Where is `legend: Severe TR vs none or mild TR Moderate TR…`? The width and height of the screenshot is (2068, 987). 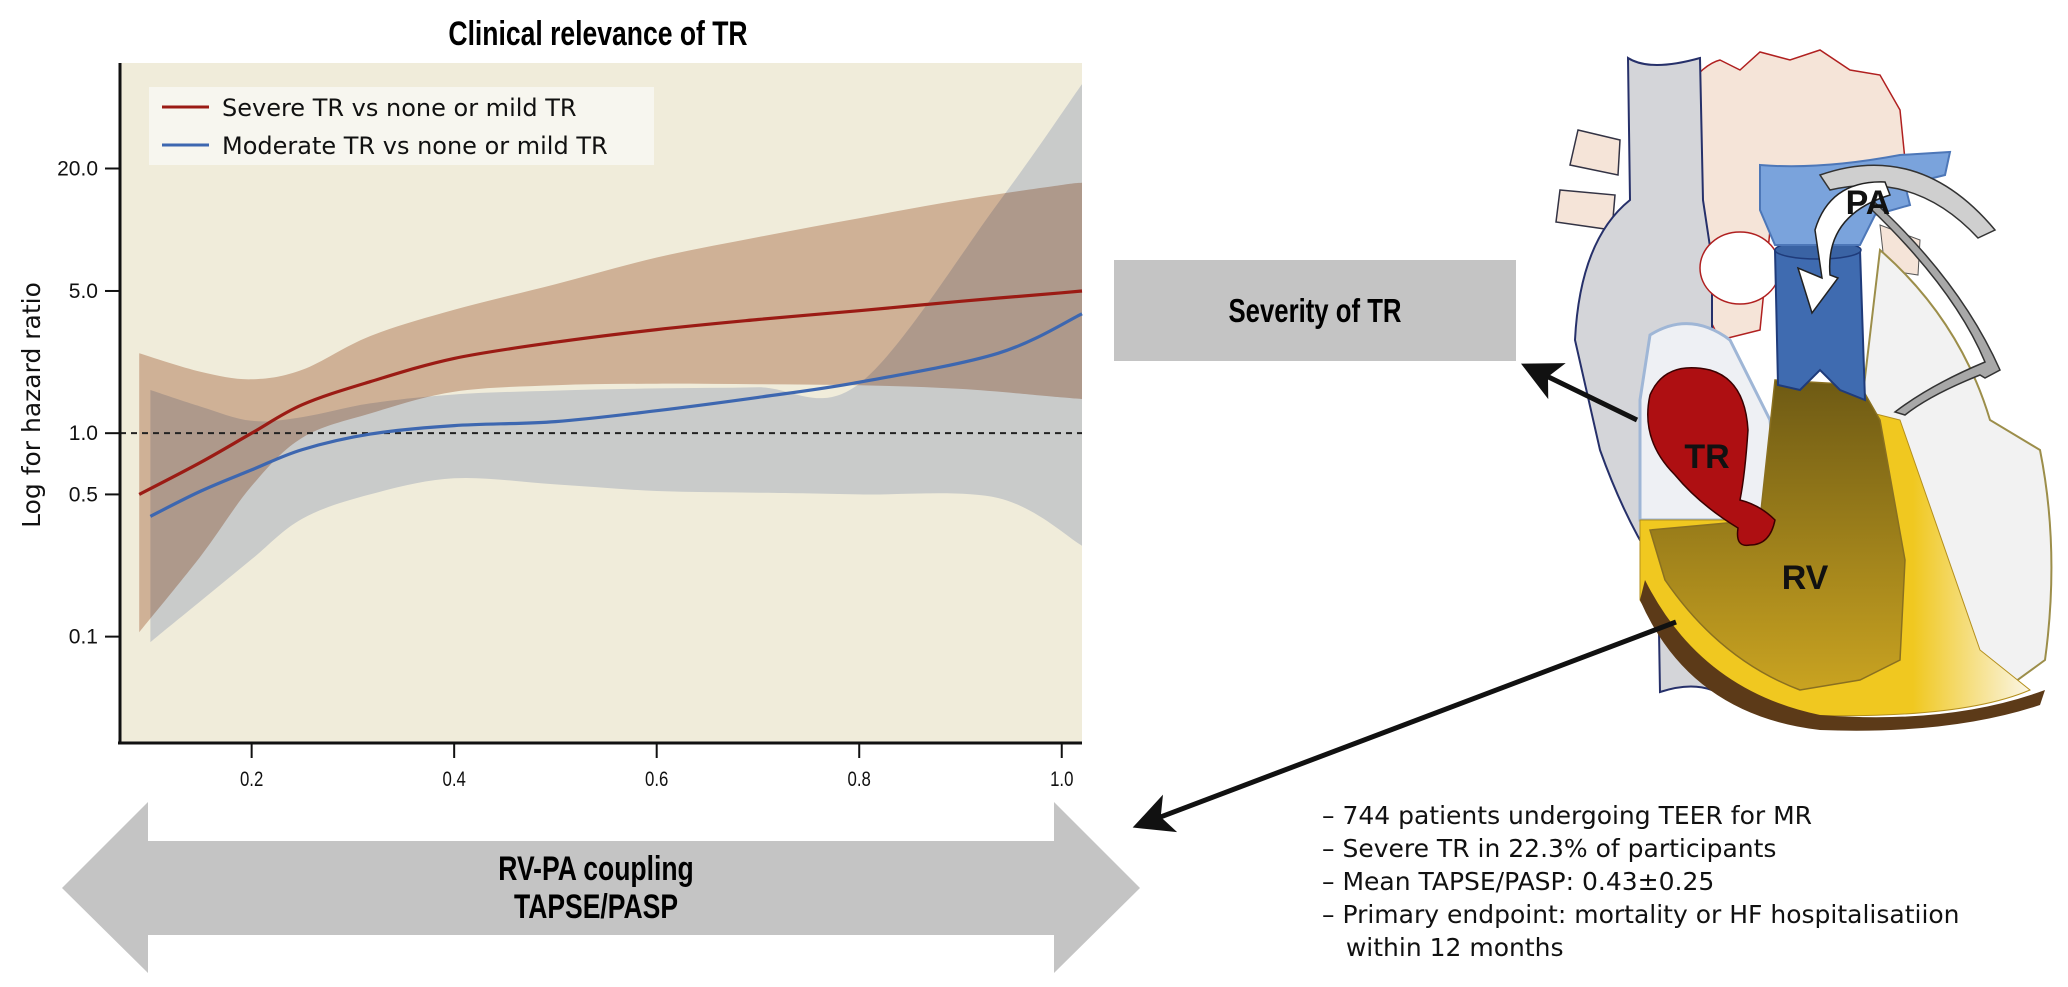 legend: Severe TR vs none or mild TR Moderate TR… is located at coordinates (401, 126).